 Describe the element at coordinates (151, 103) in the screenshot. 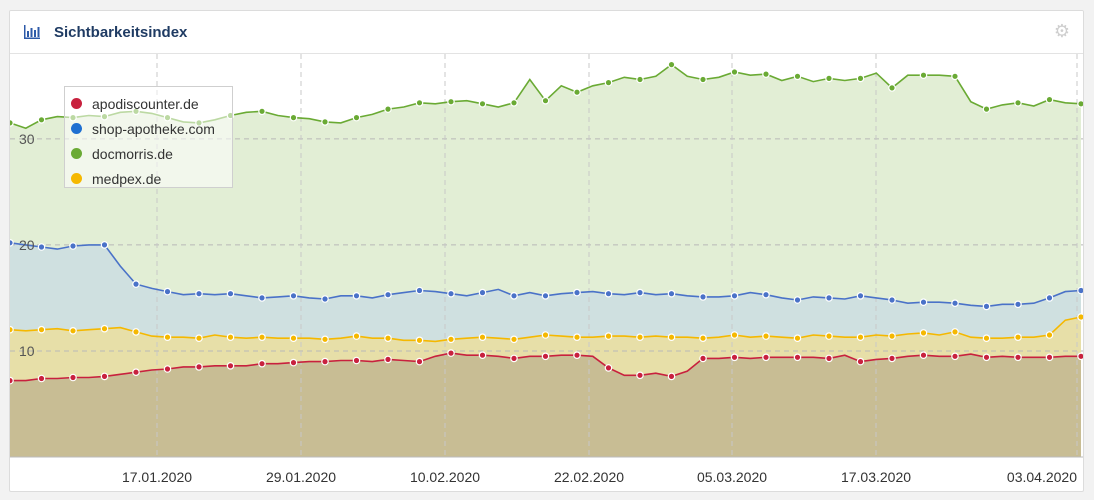

I see `legend-item: apodiscounter.de` at that location.